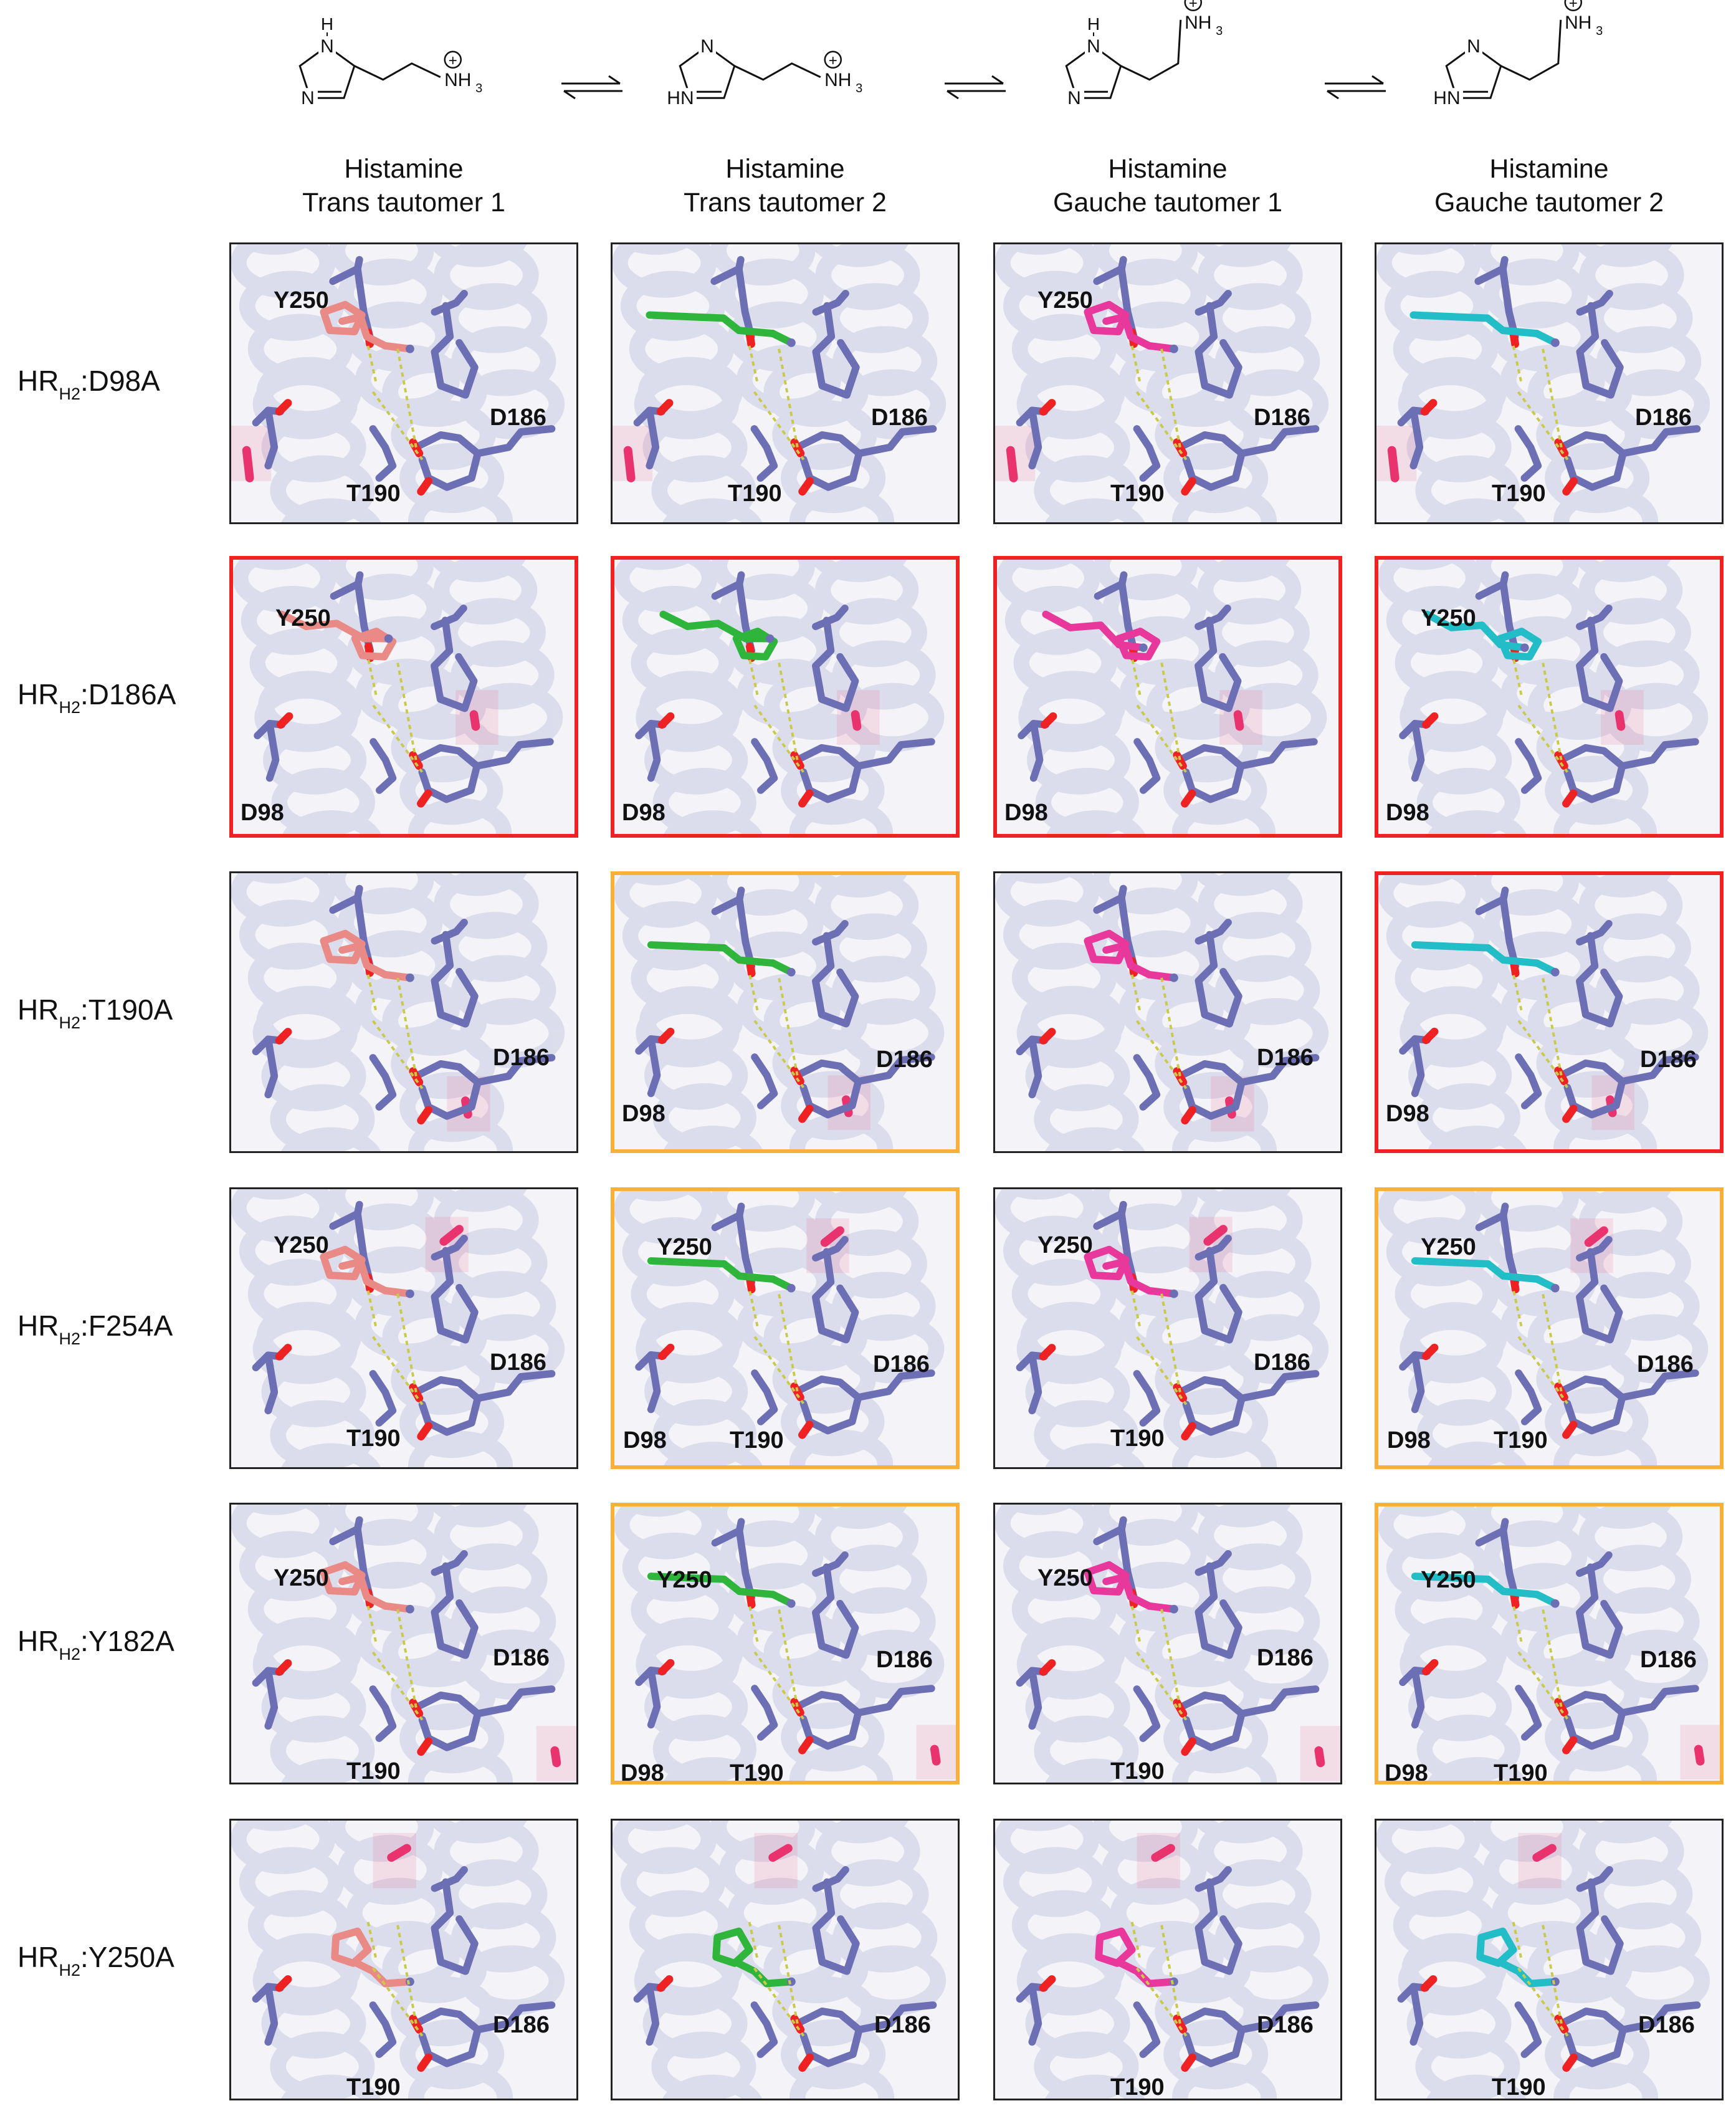  What do you see at coordinates (1549, 203) in the screenshot?
I see `column-subtitle: Gauche tautomer 2` at bounding box center [1549, 203].